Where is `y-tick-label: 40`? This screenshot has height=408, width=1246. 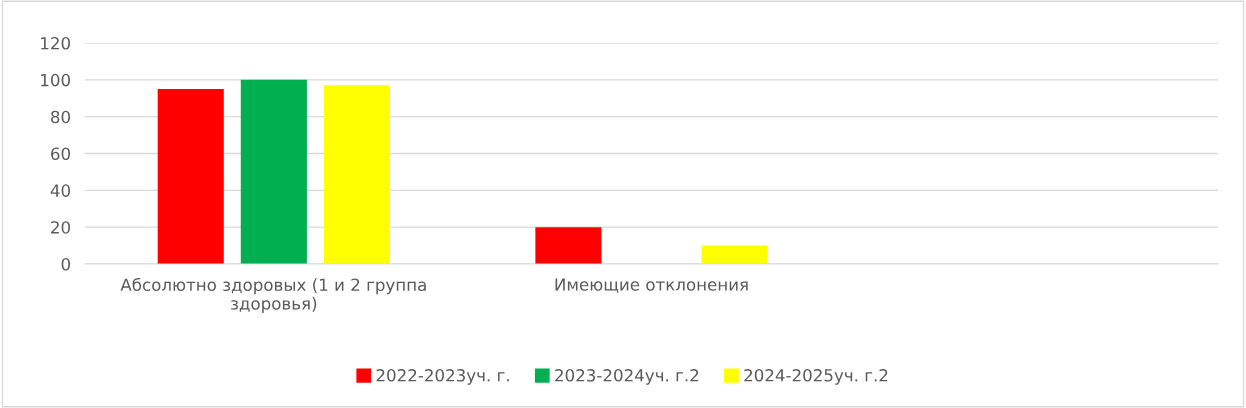 y-tick-label: 40 is located at coordinates (60, 190).